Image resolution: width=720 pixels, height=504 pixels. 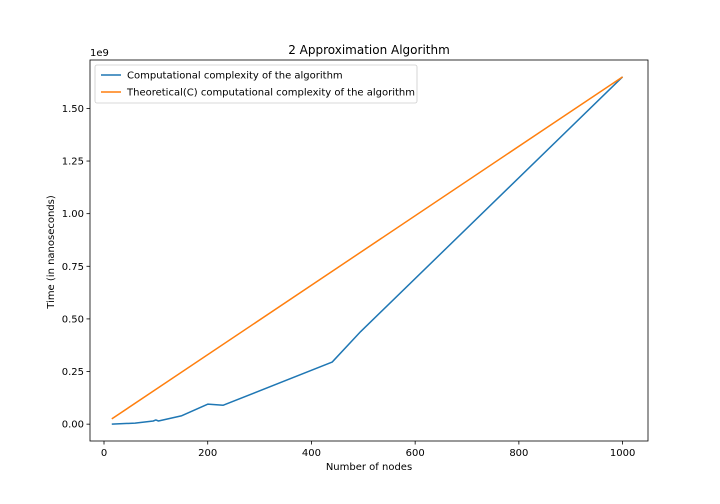 What do you see at coordinates (369, 50) in the screenshot?
I see `chart-title: 2 Approximation Algorithm` at bounding box center [369, 50].